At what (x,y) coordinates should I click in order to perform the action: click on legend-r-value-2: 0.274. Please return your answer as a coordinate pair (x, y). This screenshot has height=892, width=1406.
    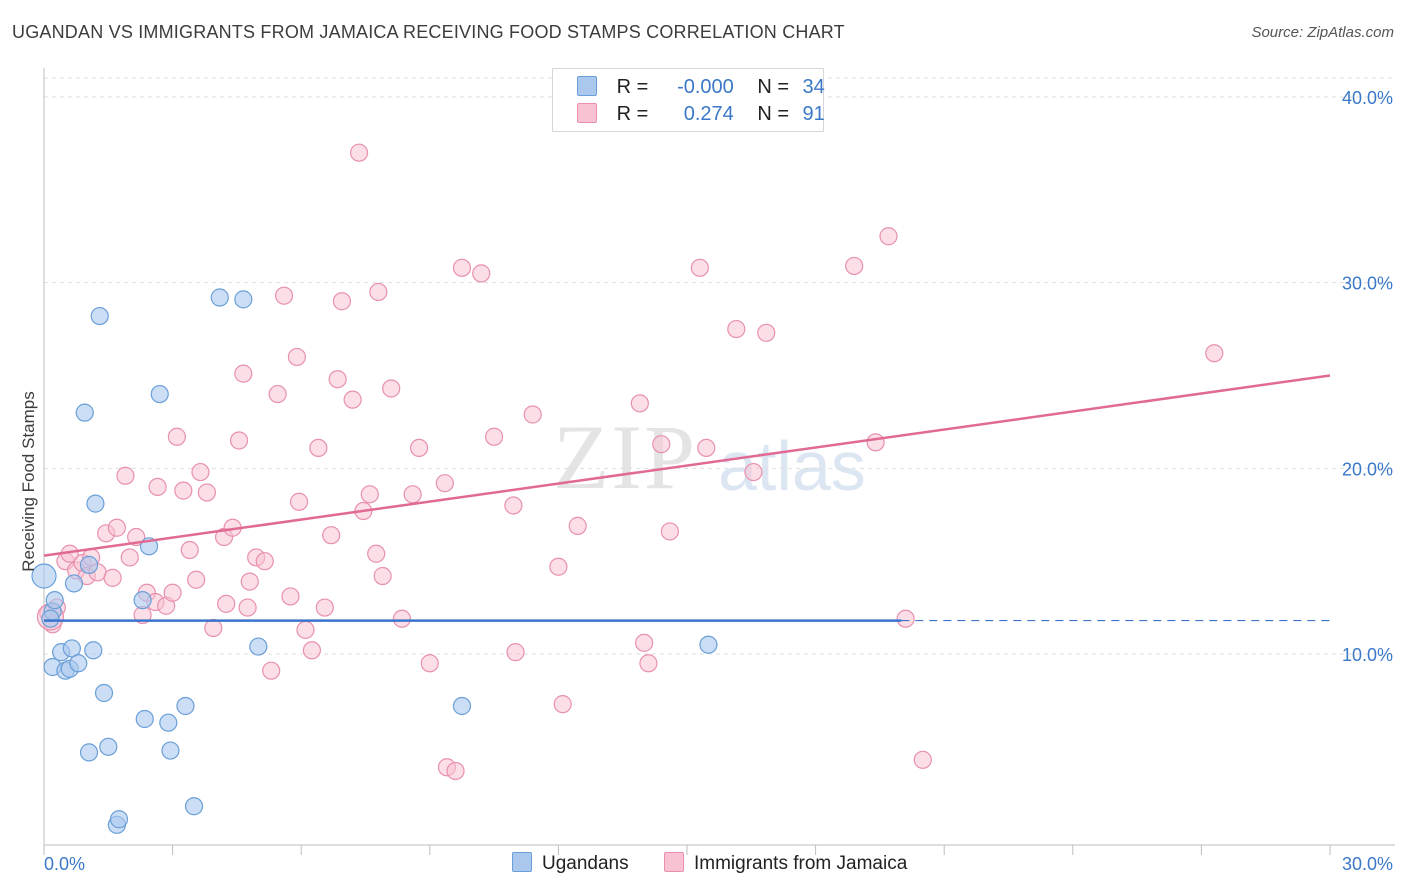
    Looking at the image, I should click on (708, 114).